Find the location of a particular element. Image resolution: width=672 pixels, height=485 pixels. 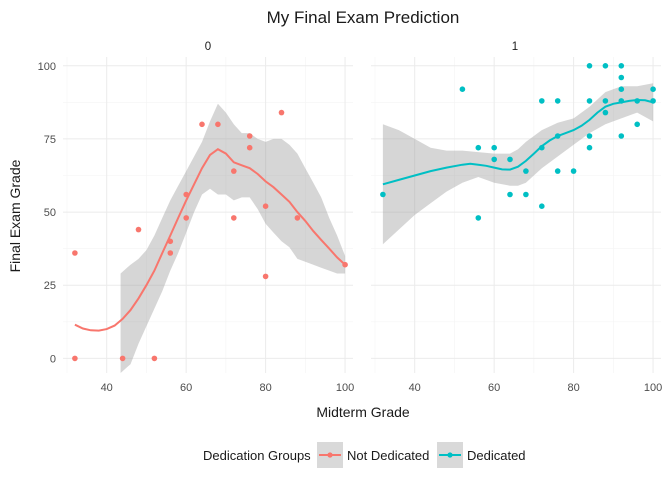

chart-title: My Final Exam Prediction is located at coordinates (363, 17).